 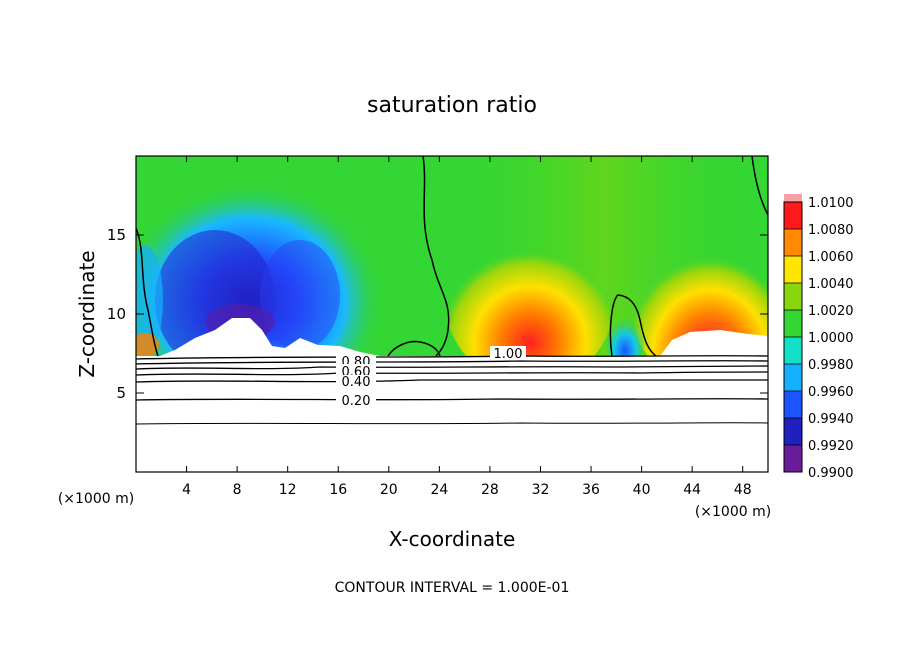 What do you see at coordinates (389, 490) in the screenshot?
I see `x-tick-label: 20` at bounding box center [389, 490].